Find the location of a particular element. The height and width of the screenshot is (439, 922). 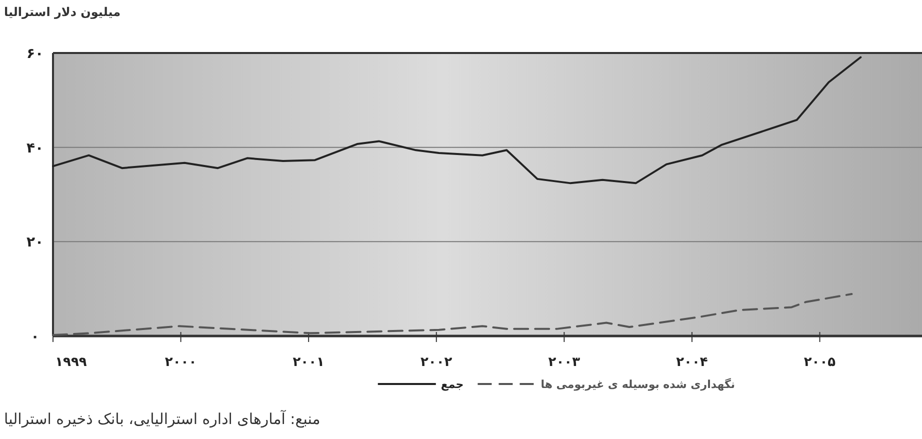

text: نگهداری شده بوسیله ی غیربومی ها is located at coordinates (637, 384).